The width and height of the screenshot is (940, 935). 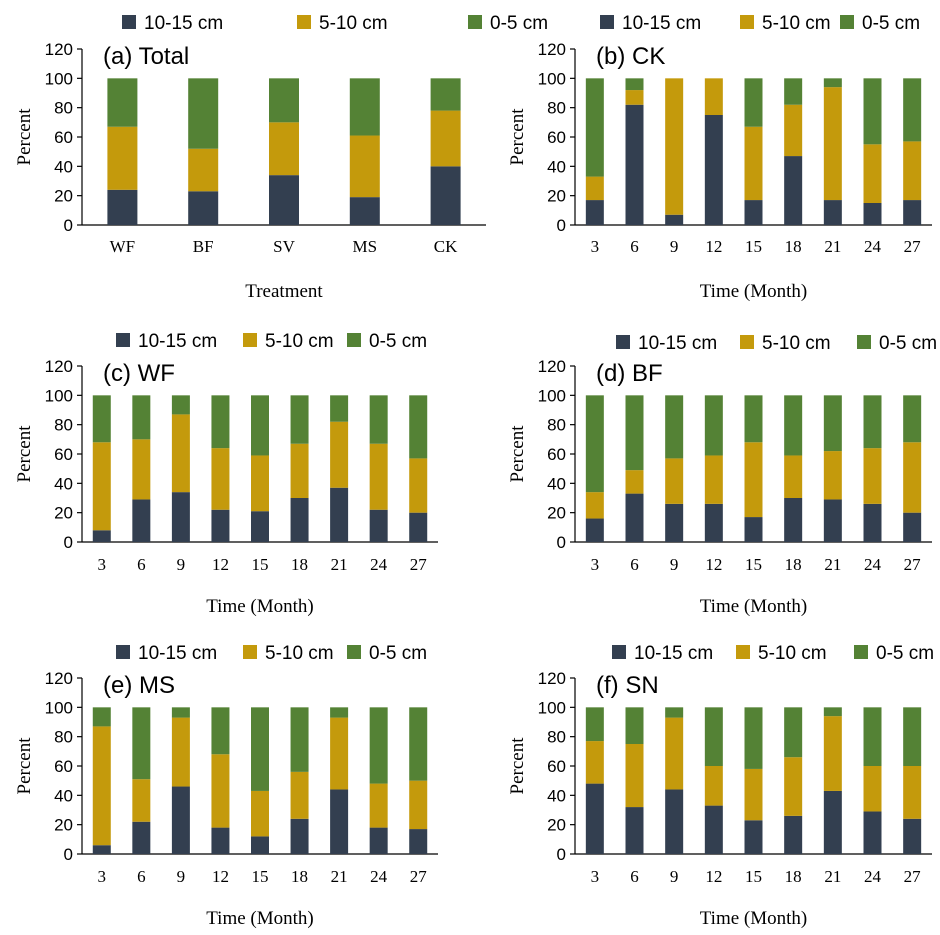 What do you see at coordinates (284, 246) in the screenshot?
I see `x-tick-label: SV` at bounding box center [284, 246].